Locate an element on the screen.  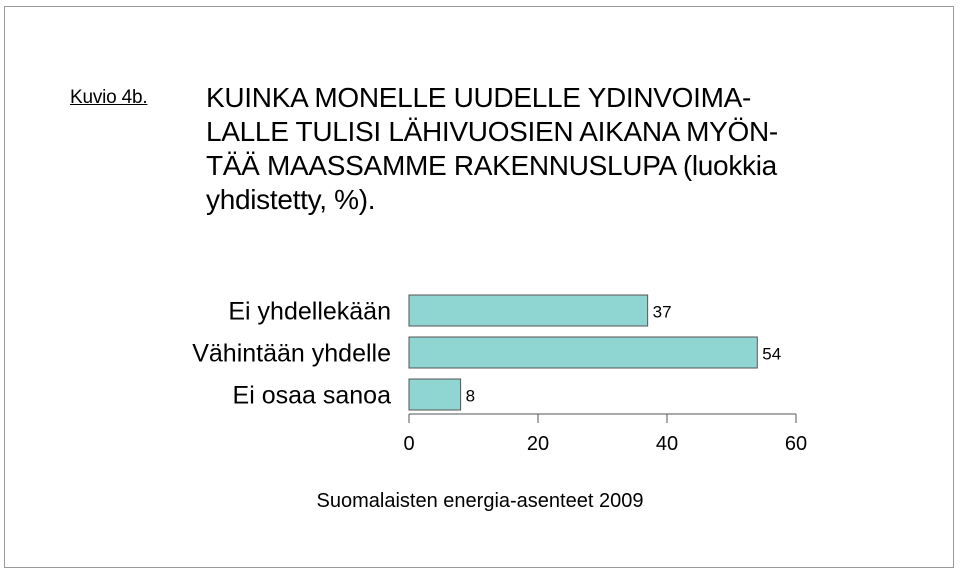
category-label: Ei yhdellekään is located at coordinates (309, 312).